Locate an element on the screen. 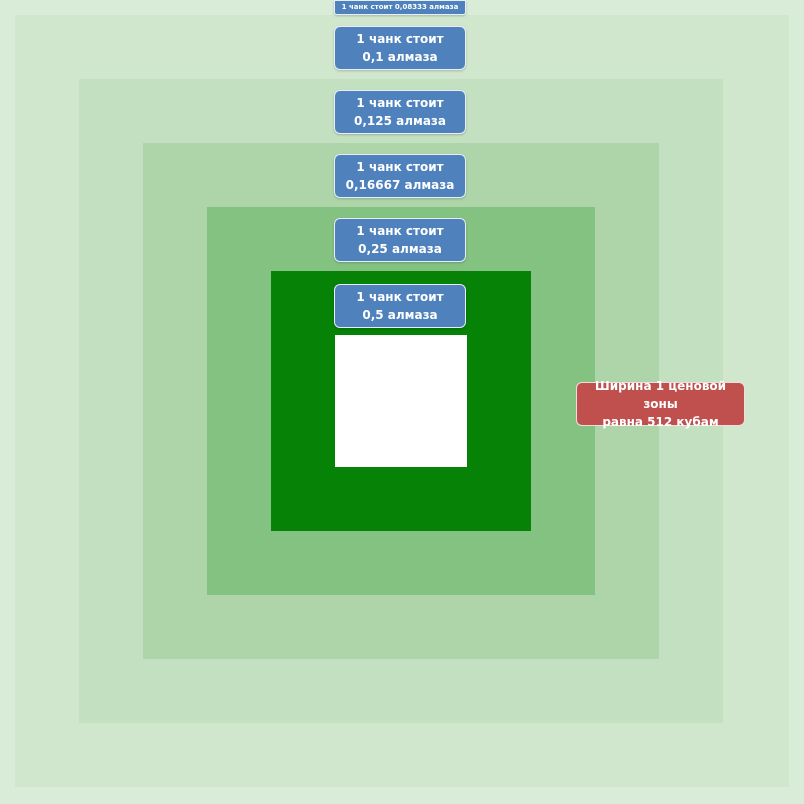 This screenshot has height=804, width=804. price-label-line2: 0,5 алмаза is located at coordinates (400, 315).